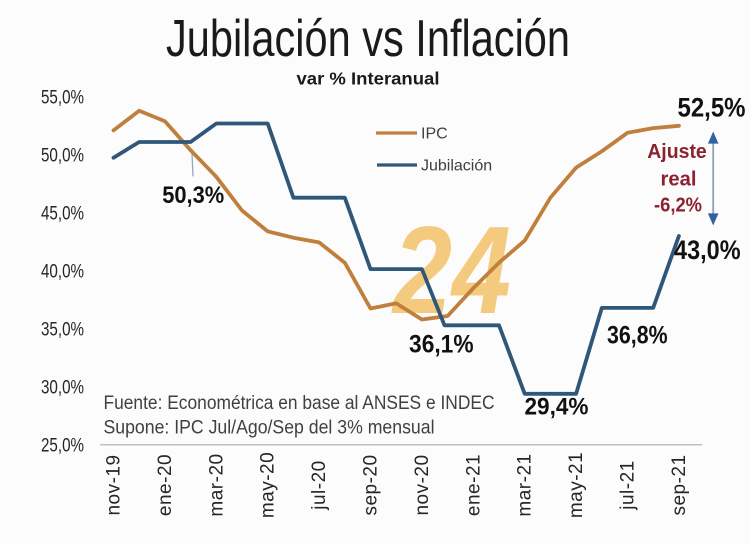 This screenshot has height=543, width=750. I want to click on svg-text: nov-19, so click(114, 484).